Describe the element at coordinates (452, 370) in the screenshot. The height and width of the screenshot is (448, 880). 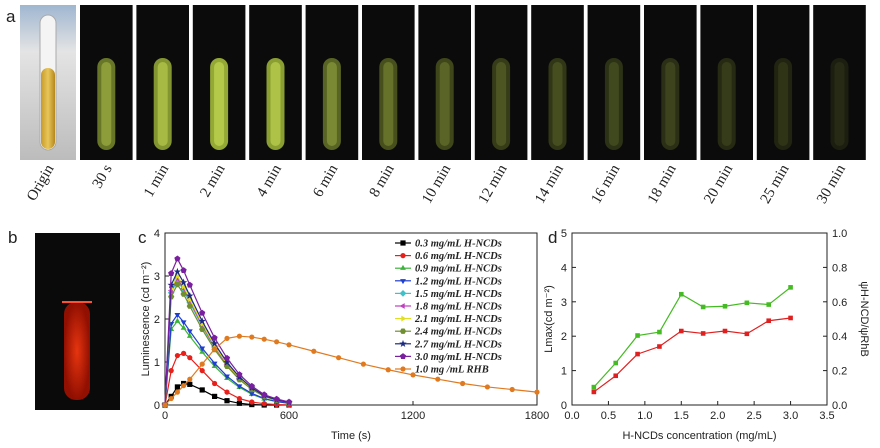
I see `legend-label: 1.0 mg /mL RHB` at that location.